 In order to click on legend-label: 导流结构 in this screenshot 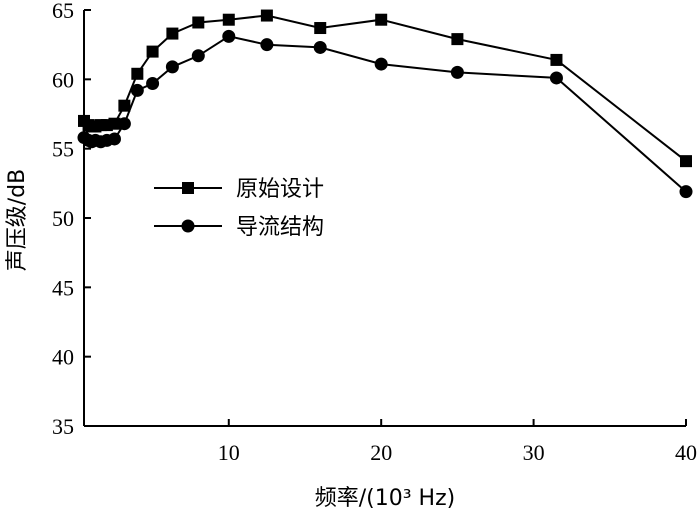, I will do `click(280, 227)`.